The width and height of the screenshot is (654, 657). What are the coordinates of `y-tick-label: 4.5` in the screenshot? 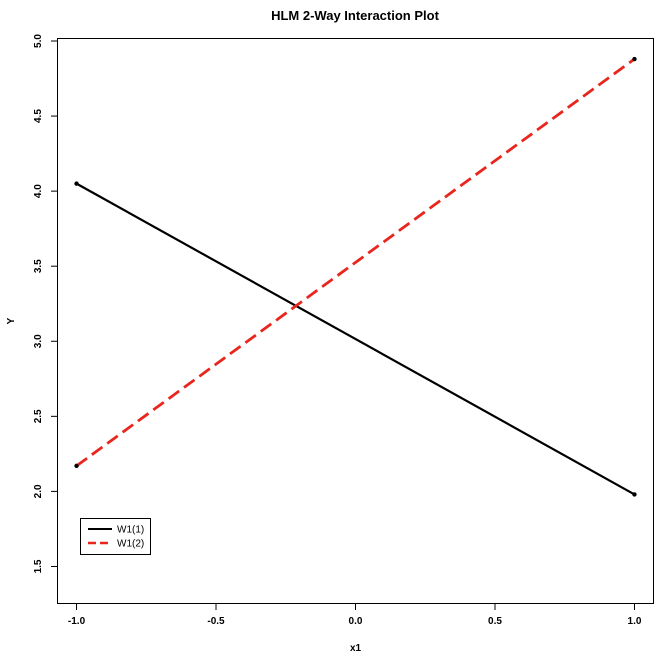 It's located at (38, 116).